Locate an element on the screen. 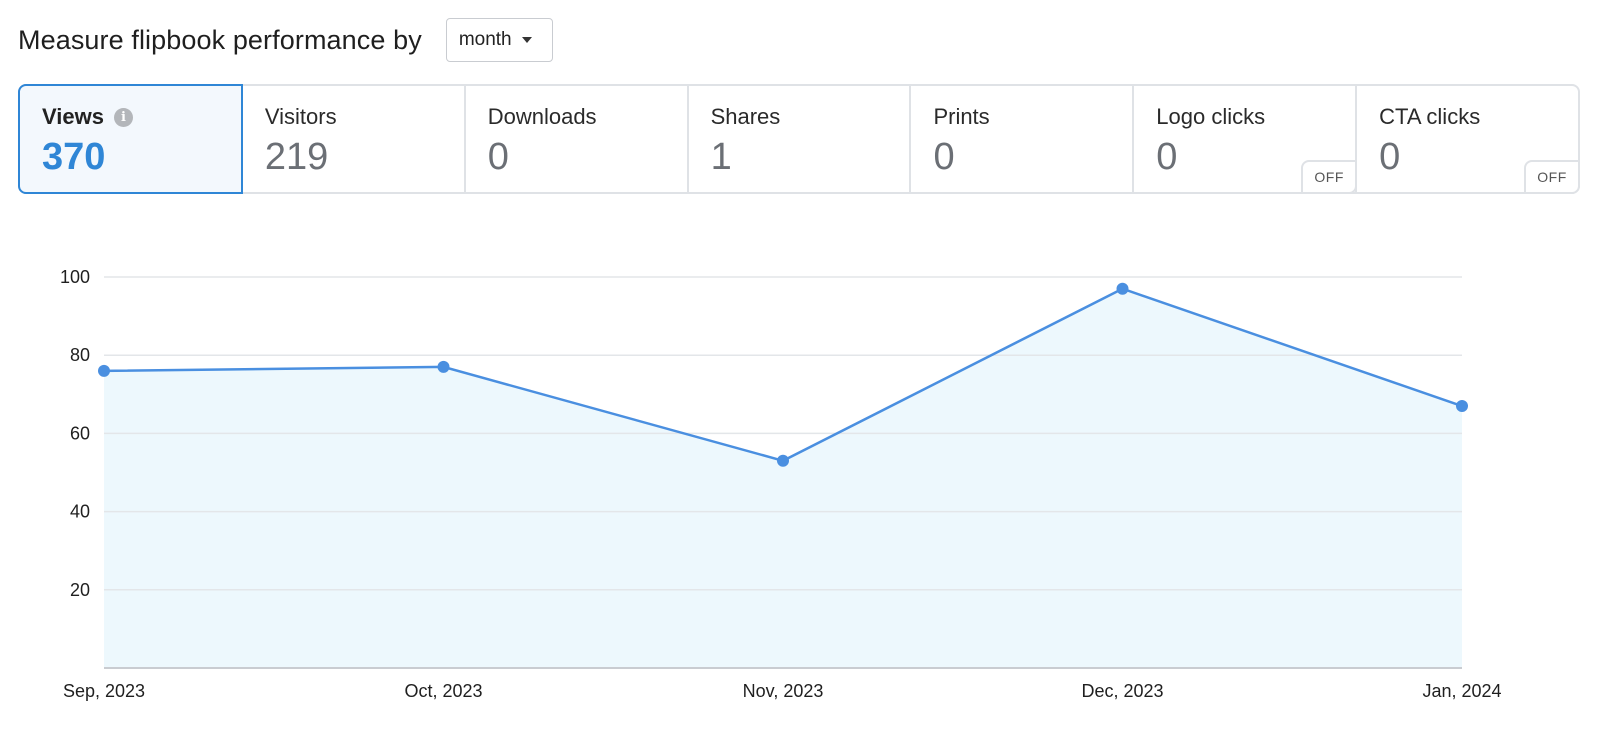 This screenshot has height=756, width=1600. x-tick-label: Jan, 2024 is located at coordinates (1461, 691).